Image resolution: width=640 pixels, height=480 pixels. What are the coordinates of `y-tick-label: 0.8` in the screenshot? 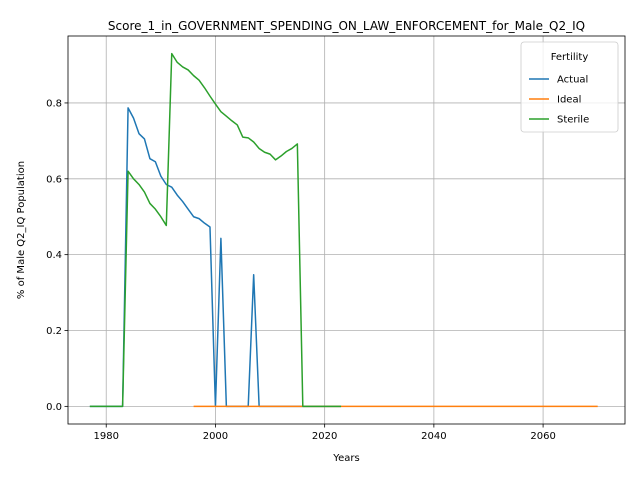 It's located at (54, 103).